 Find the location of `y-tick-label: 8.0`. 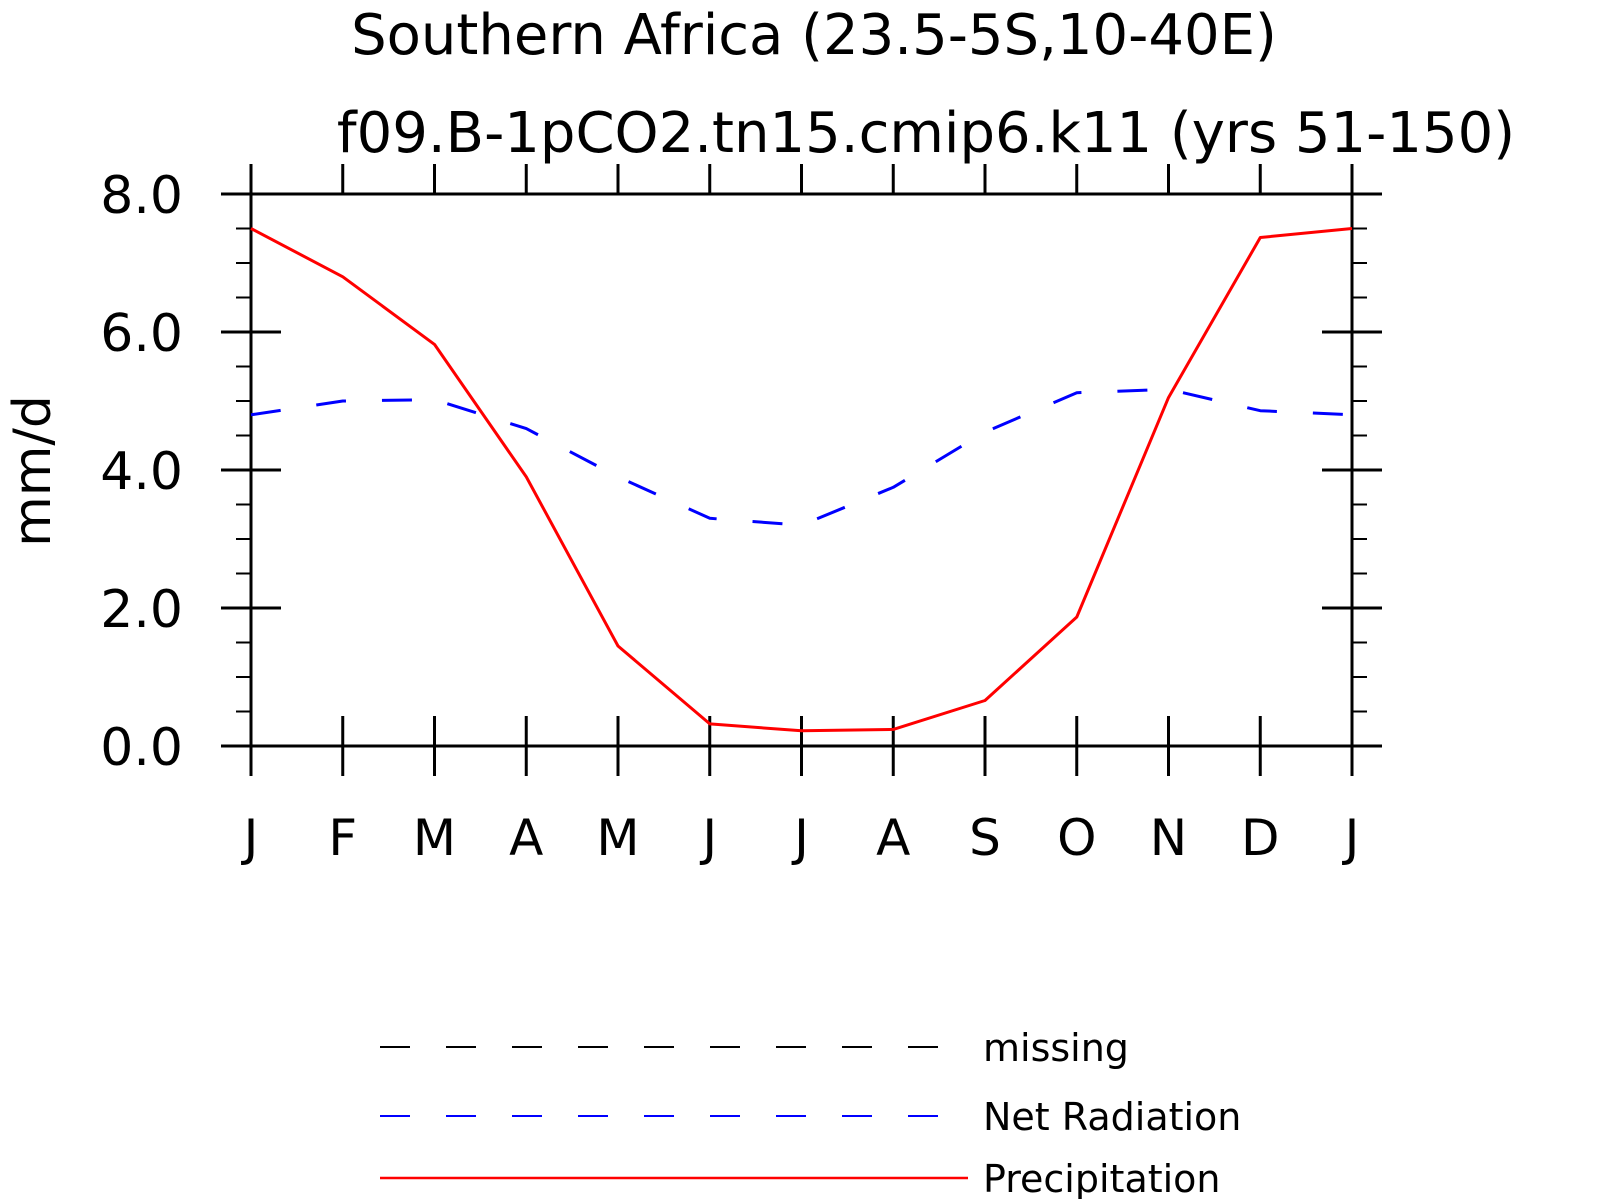

y-tick-label: 8.0 is located at coordinates (141, 196).